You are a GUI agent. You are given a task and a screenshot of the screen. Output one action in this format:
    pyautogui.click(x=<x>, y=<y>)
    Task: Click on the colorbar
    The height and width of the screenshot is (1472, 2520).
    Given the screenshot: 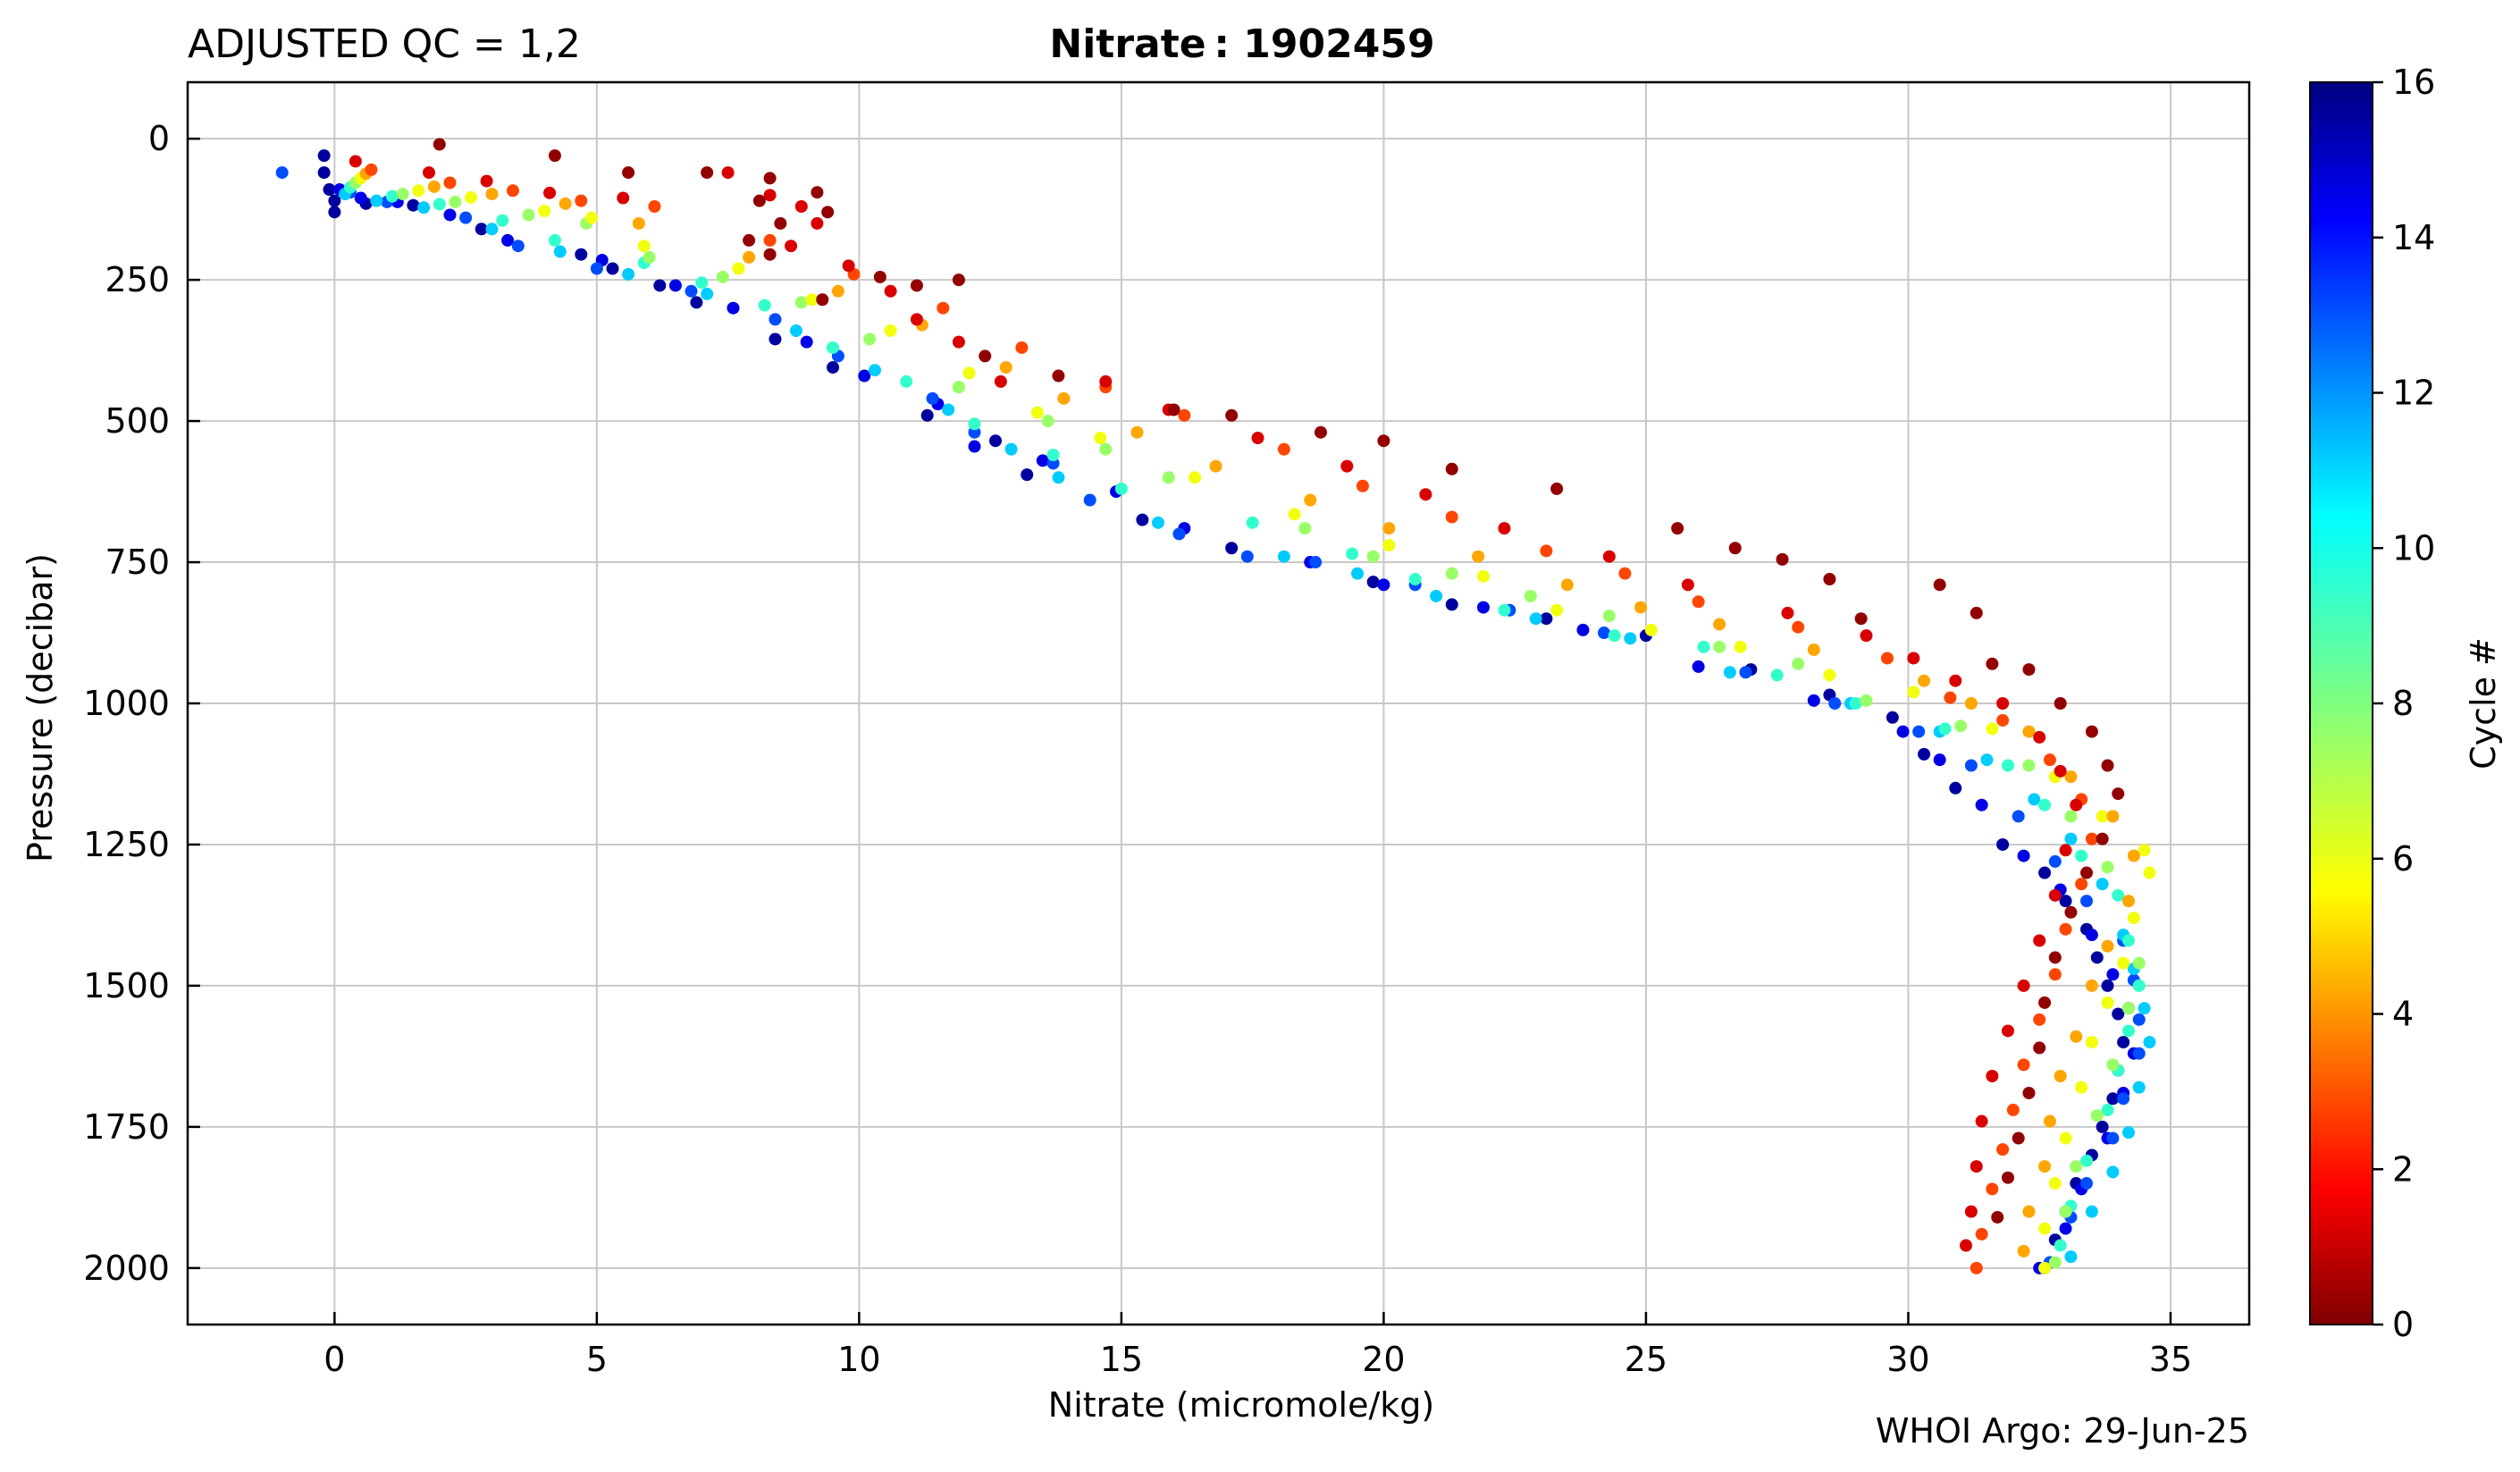 What is the action you would take?
    pyautogui.click(x=2341, y=703)
    